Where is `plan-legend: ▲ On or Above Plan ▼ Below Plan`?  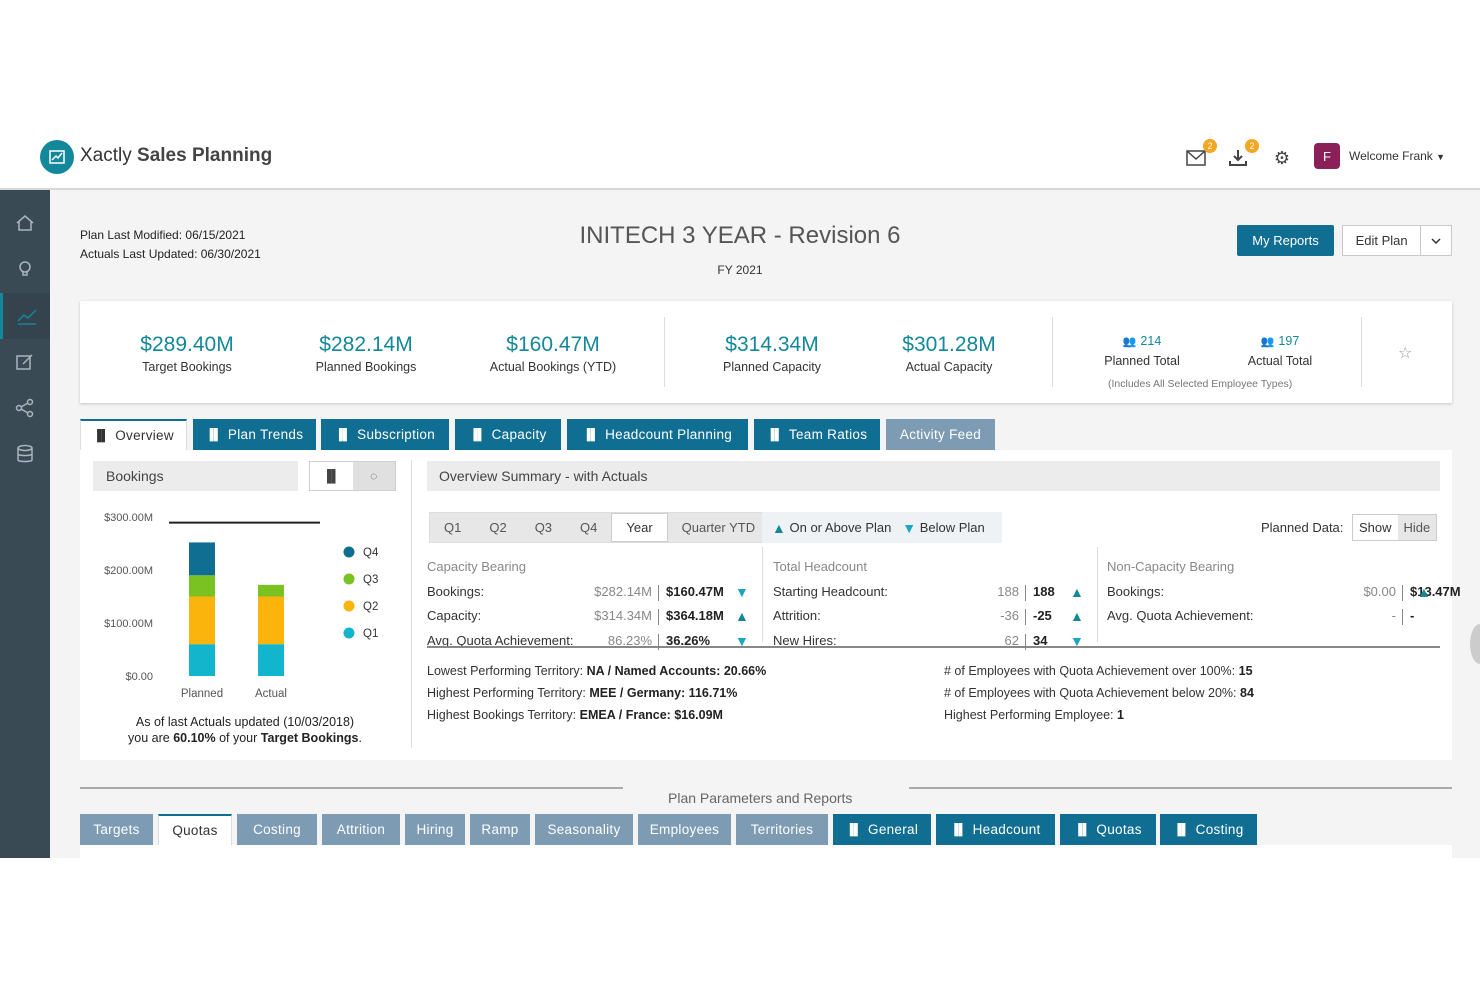
plan-legend: ▲ On or Above Plan ▼ Below Plan is located at coordinates (882, 527).